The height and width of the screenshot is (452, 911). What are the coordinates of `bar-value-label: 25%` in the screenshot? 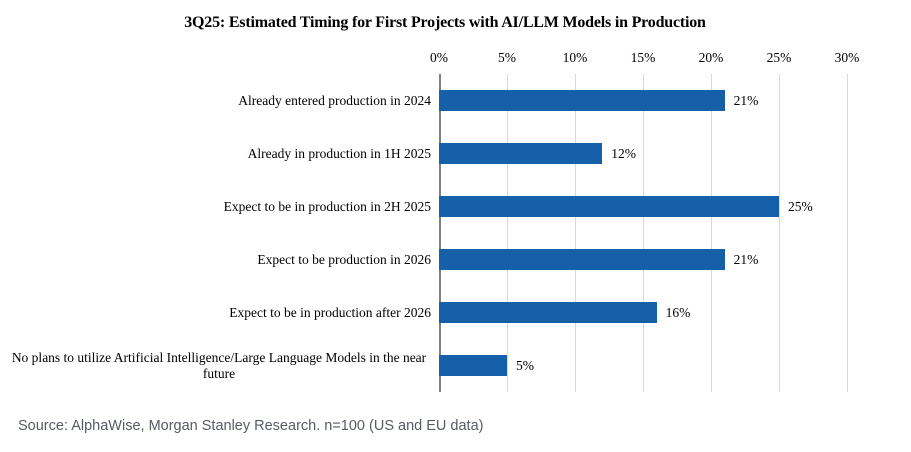 It's located at (800, 206).